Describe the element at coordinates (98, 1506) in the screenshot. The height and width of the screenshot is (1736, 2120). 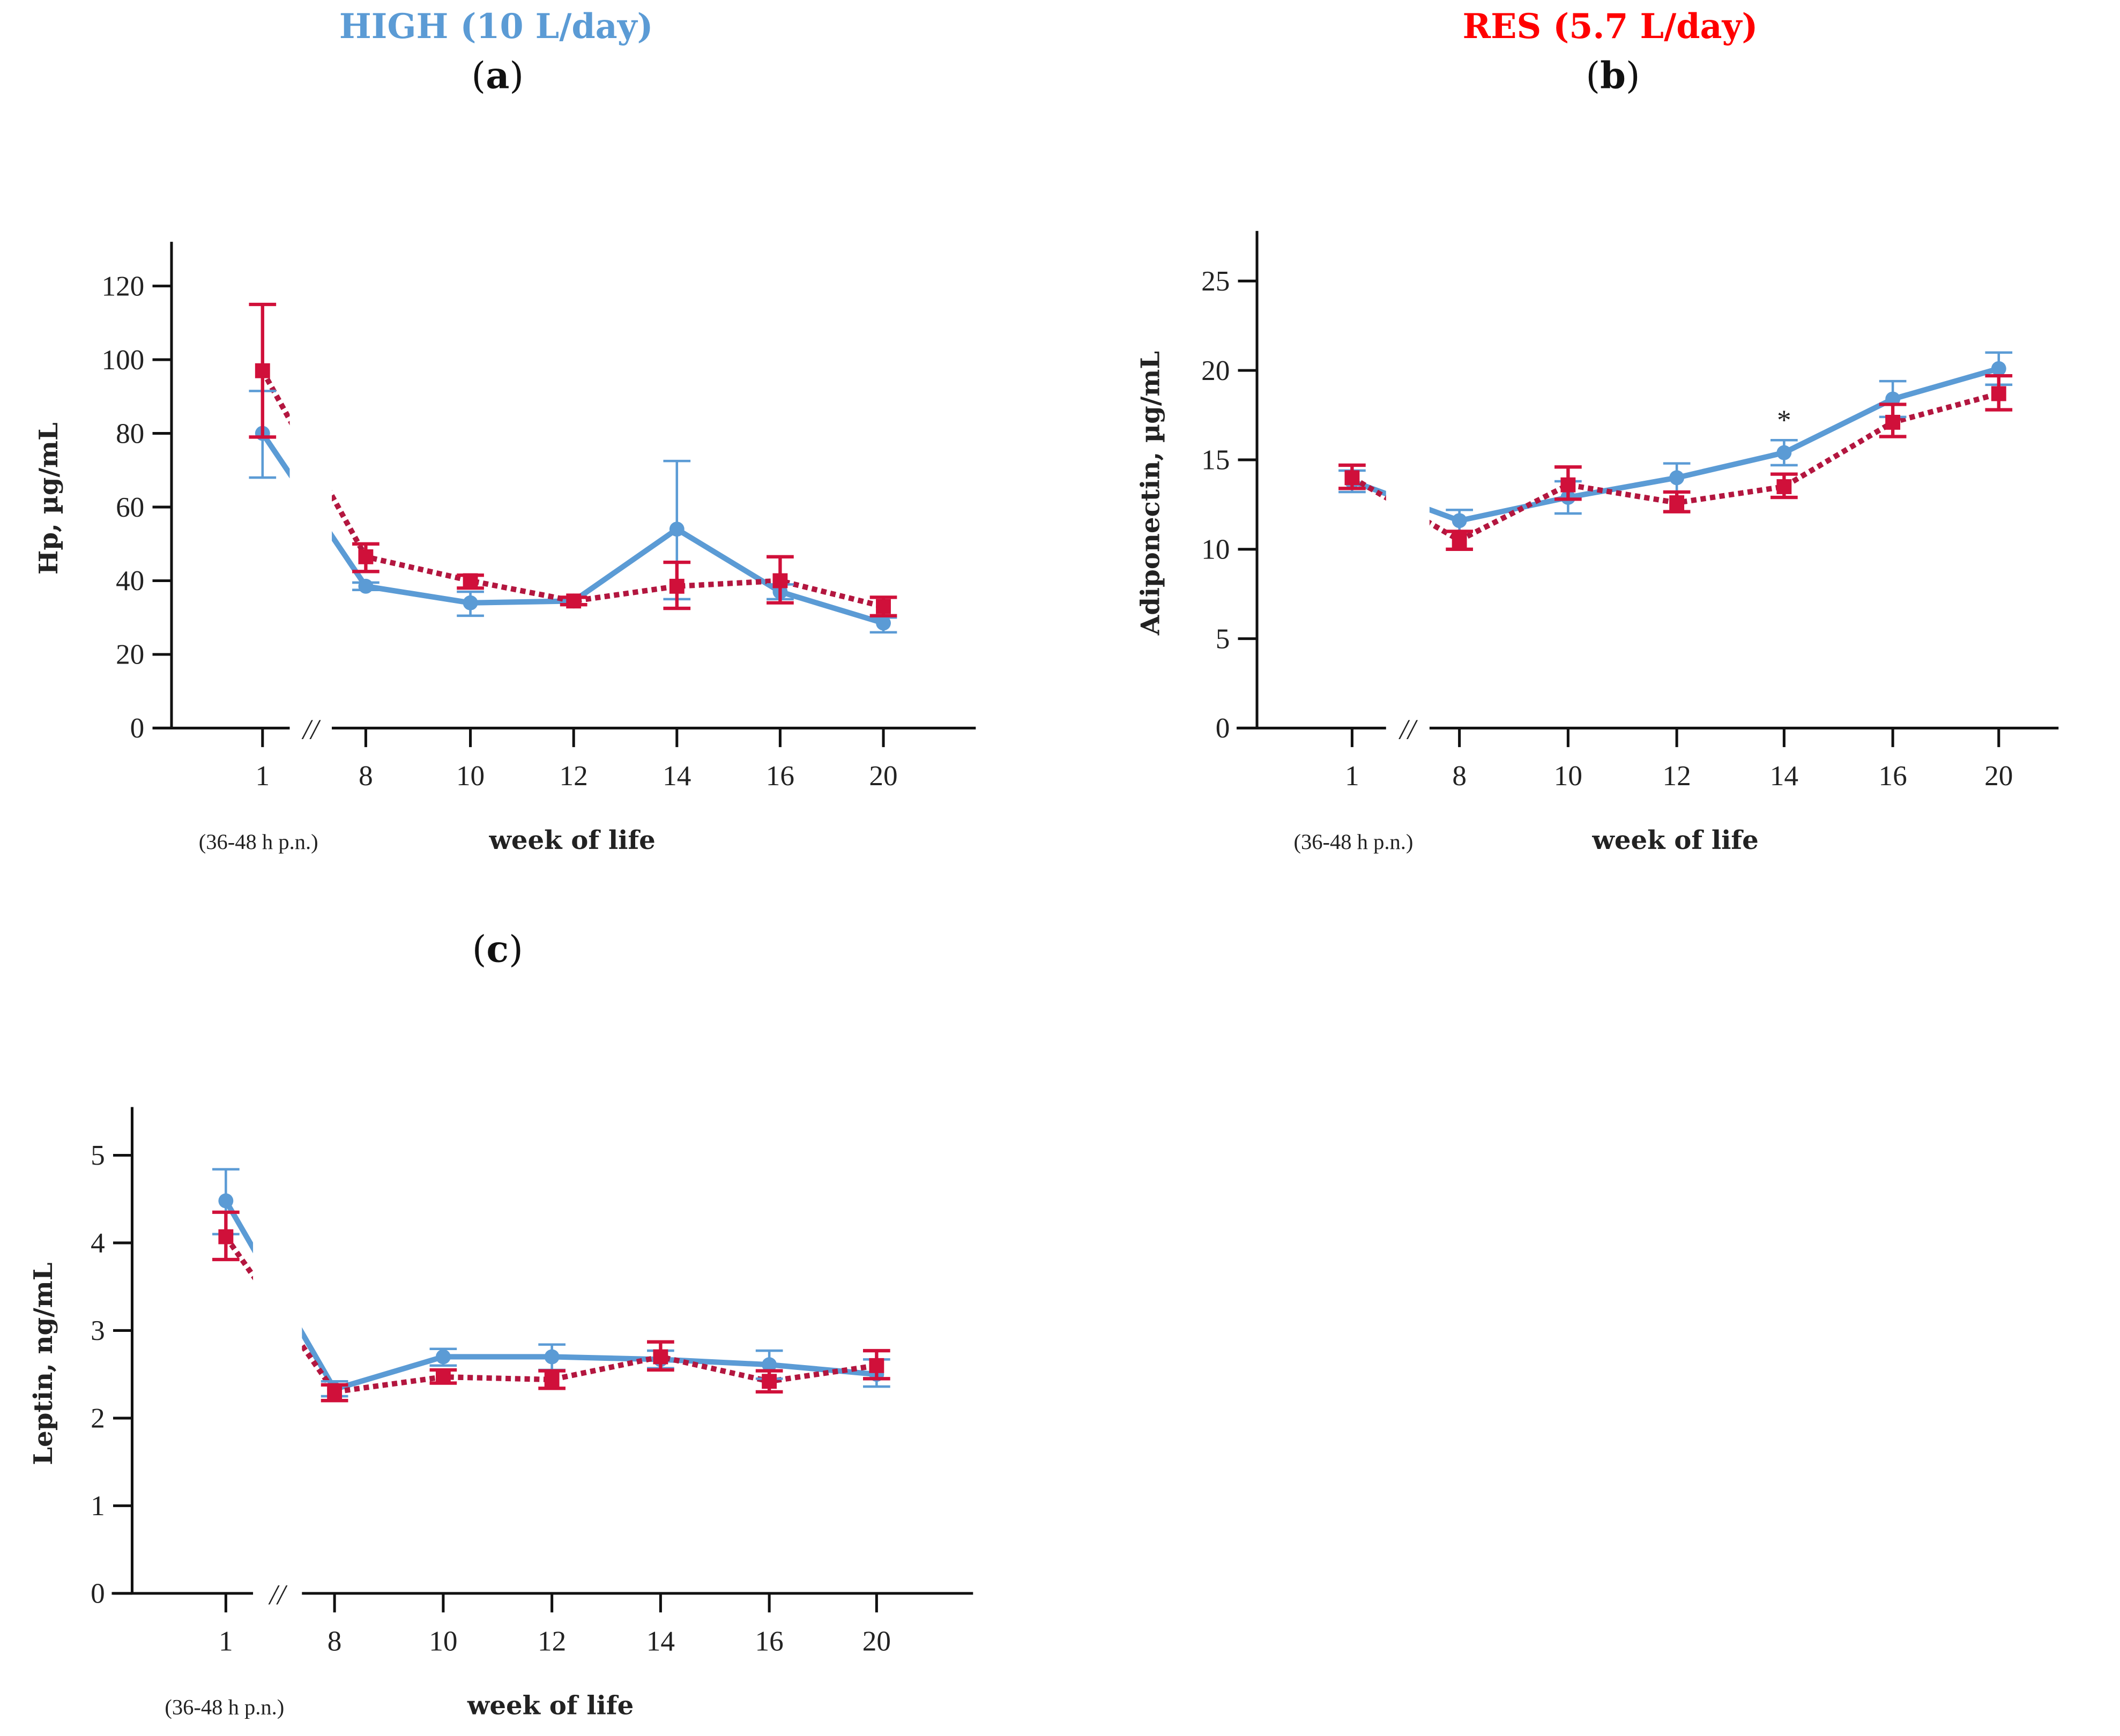
I see `y-tick-label: 1` at that location.